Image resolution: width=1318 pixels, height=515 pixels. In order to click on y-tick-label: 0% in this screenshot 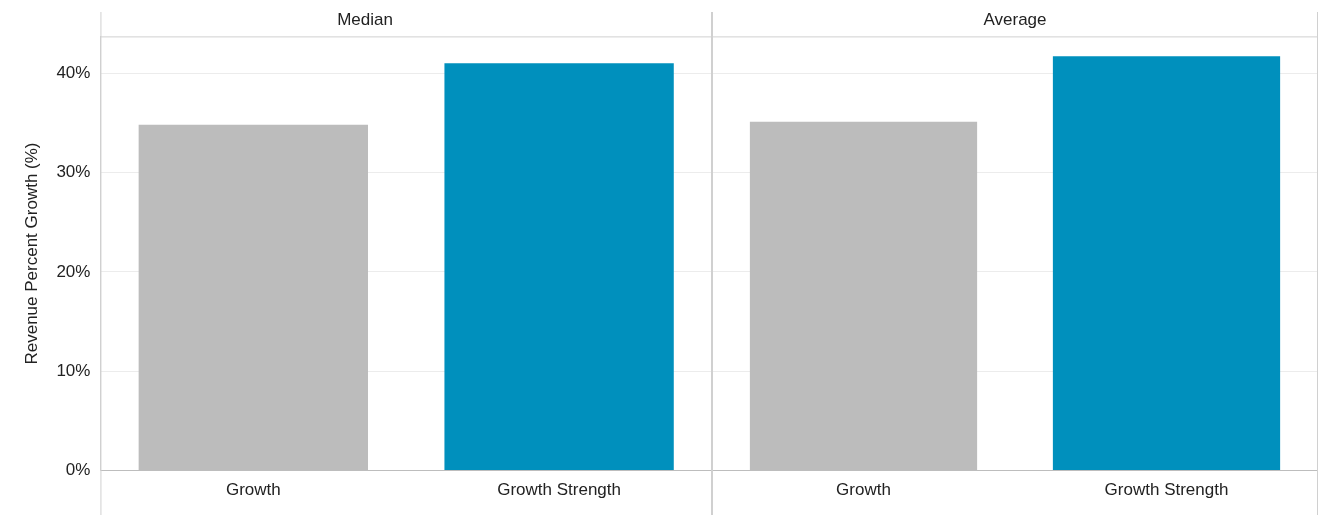, I will do `click(78, 470)`.